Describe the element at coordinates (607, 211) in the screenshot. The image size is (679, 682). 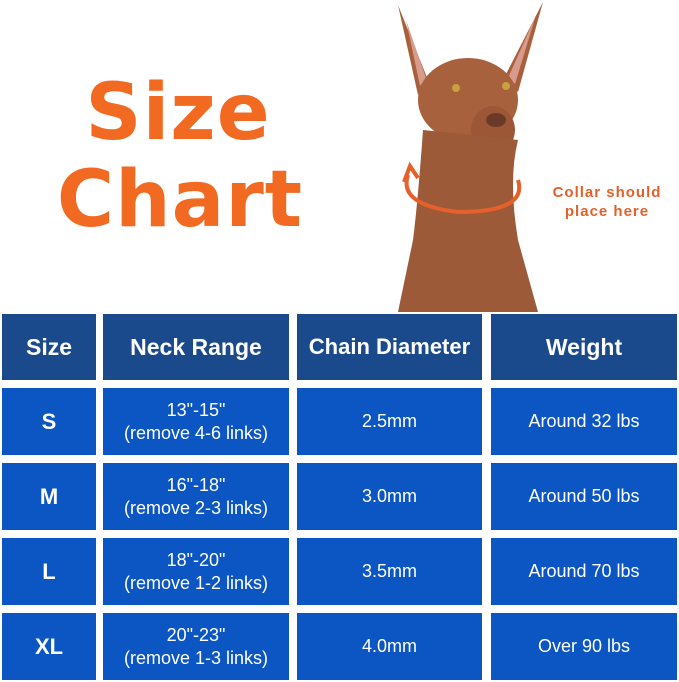
I see `note-line-2: place here` at that location.